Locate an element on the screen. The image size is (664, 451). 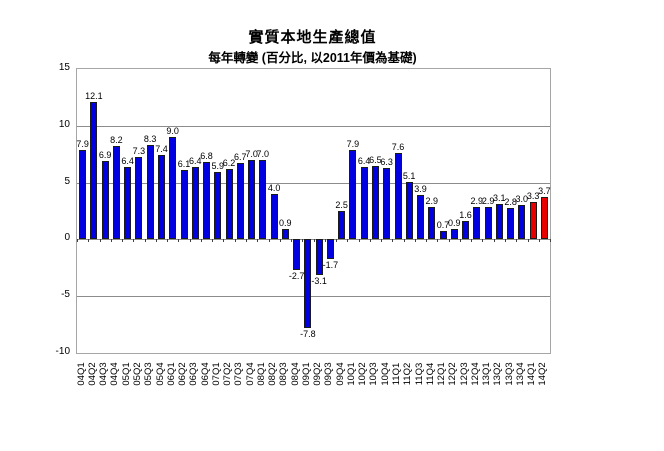
bar-value-label: 6.3 is located at coordinates (386, 161).